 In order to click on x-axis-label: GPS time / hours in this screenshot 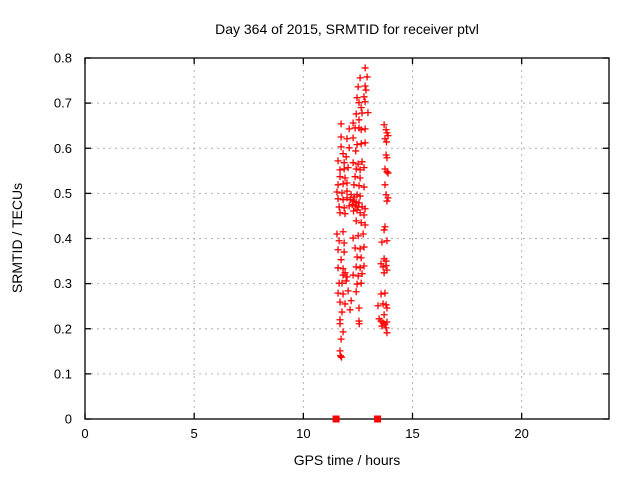, I will do `click(347, 460)`.